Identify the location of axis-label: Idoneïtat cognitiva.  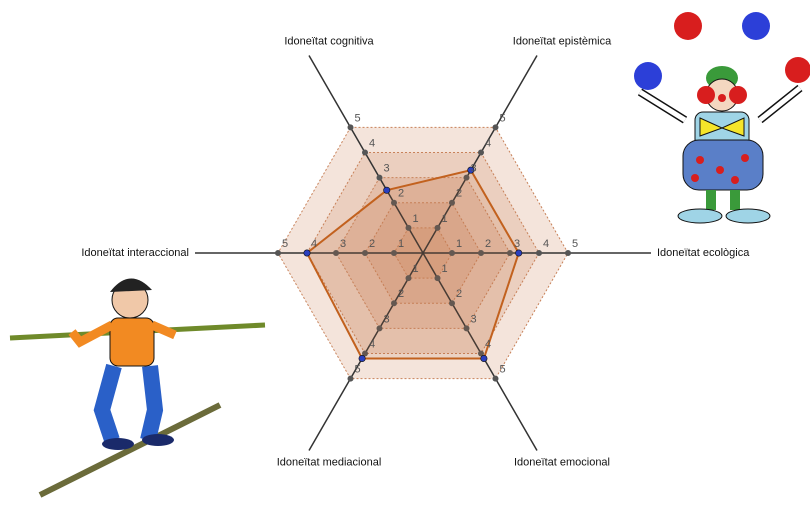
(329, 41).